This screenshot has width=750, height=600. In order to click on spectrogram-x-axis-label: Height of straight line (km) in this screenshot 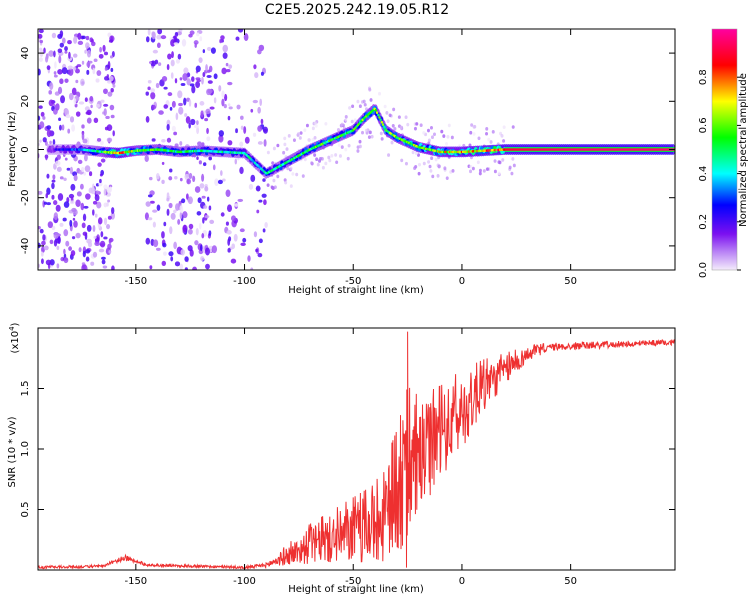, I will do `click(356, 290)`.